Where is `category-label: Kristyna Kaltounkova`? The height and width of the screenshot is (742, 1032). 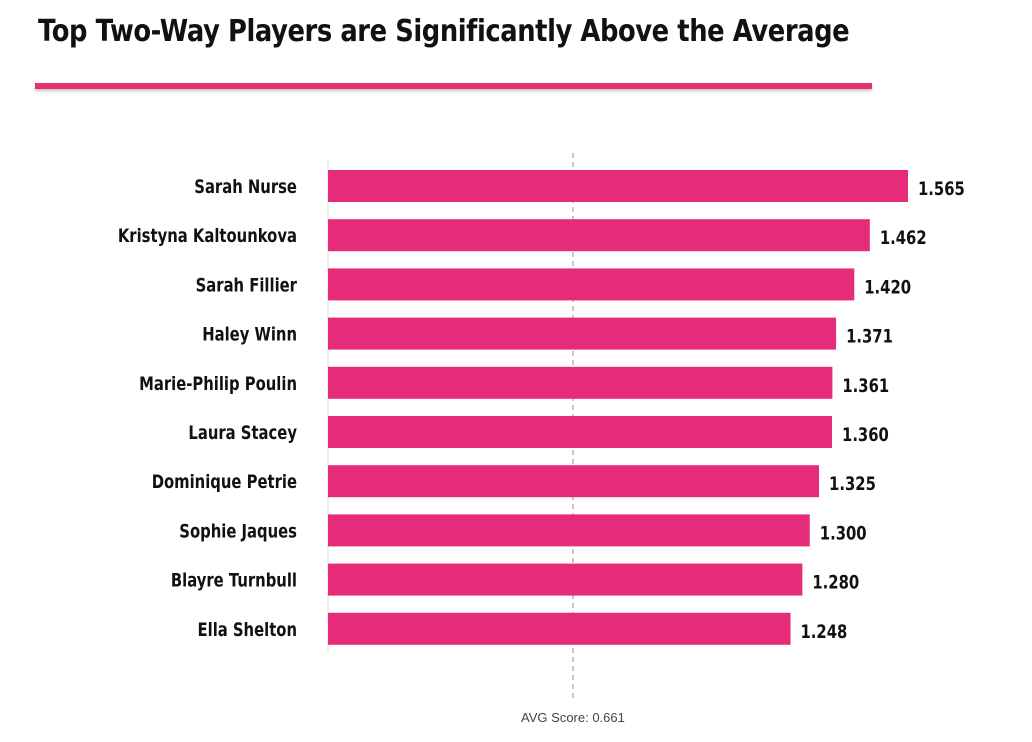 category-label: Kristyna Kaltounkova is located at coordinates (207, 236).